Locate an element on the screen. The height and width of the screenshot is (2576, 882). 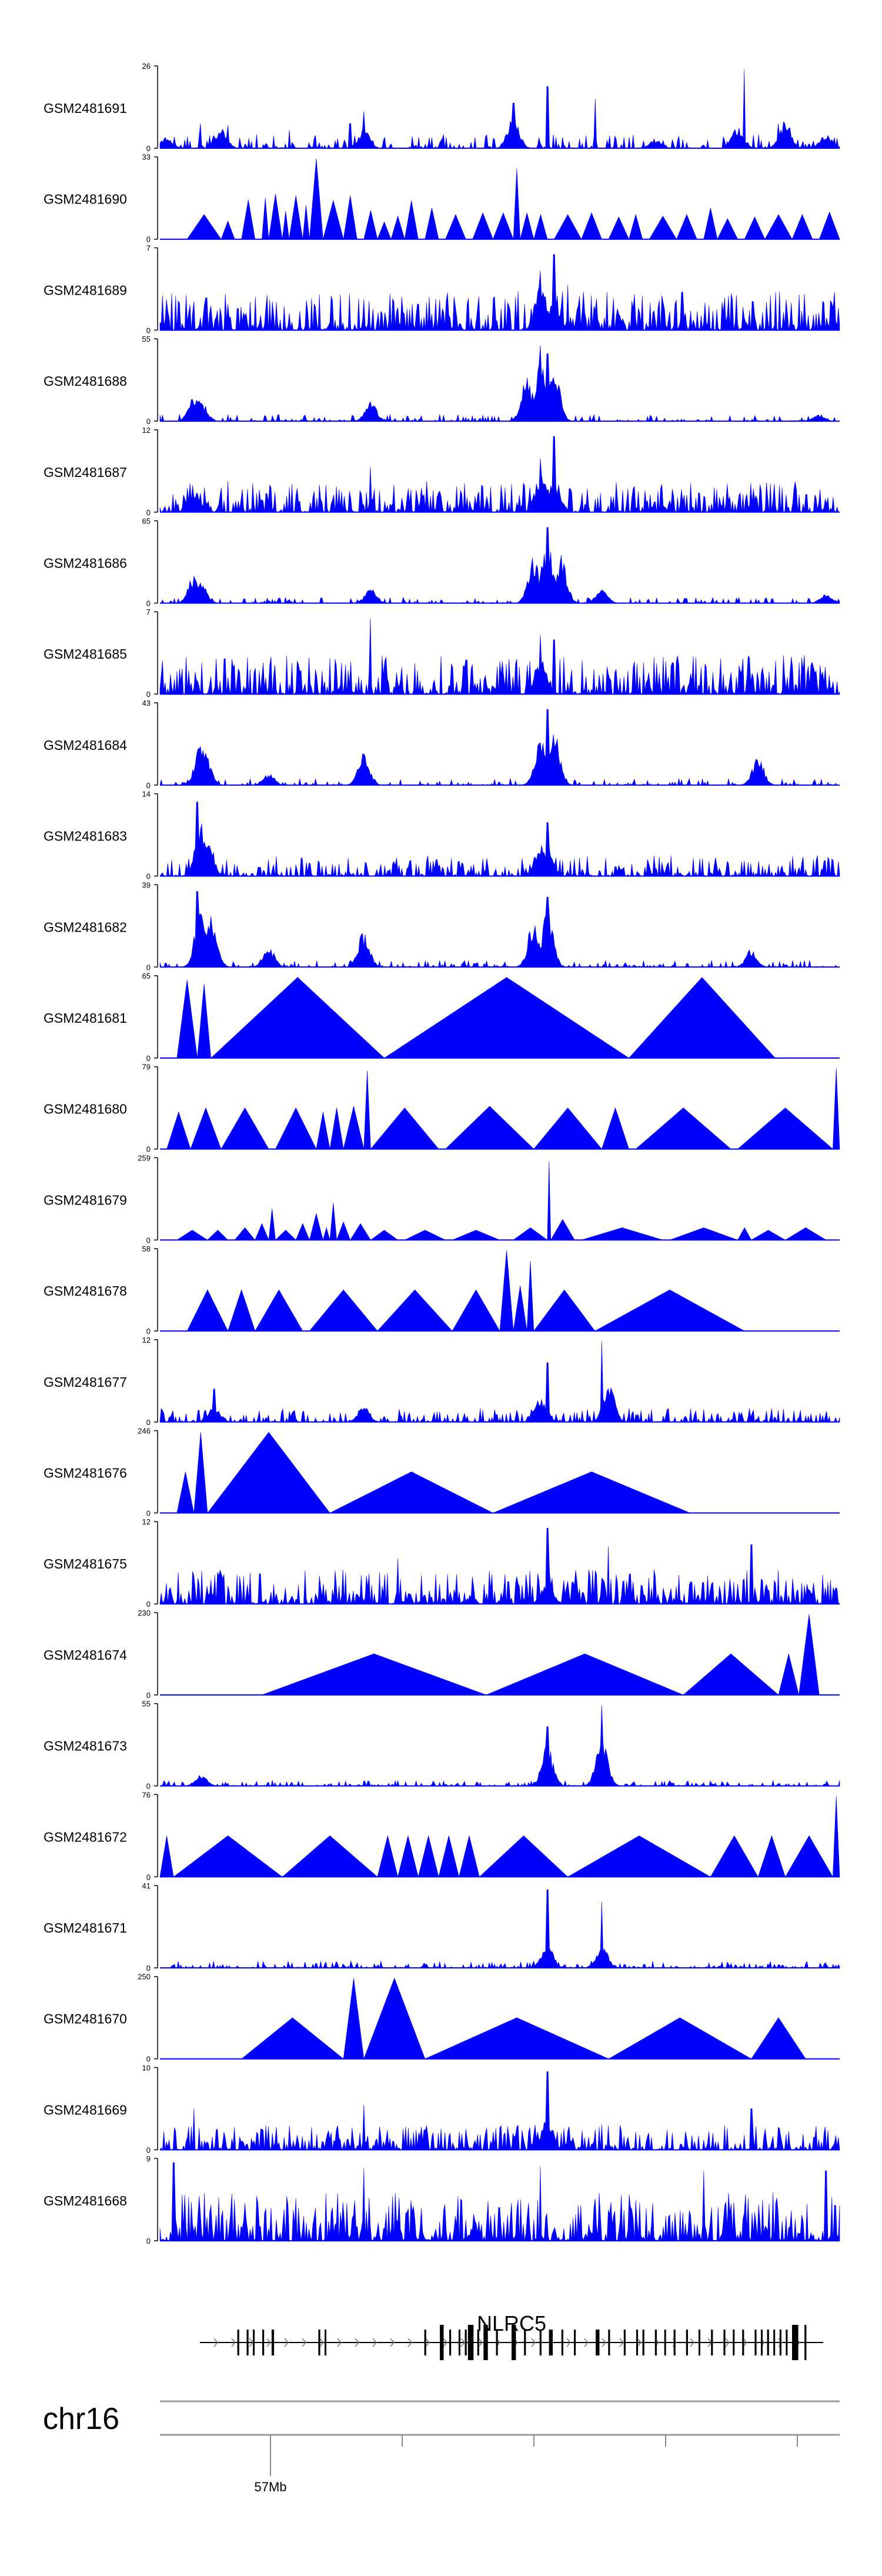
track-GSM2481680: GSM2481680 79 0 is located at coordinates (442, 1108).